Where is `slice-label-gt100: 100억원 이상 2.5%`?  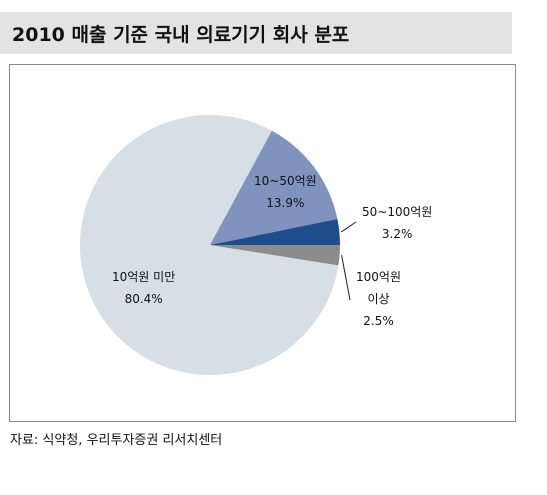 slice-label-gt100: 100억원 이상 2.5% is located at coordinates (378, 299).